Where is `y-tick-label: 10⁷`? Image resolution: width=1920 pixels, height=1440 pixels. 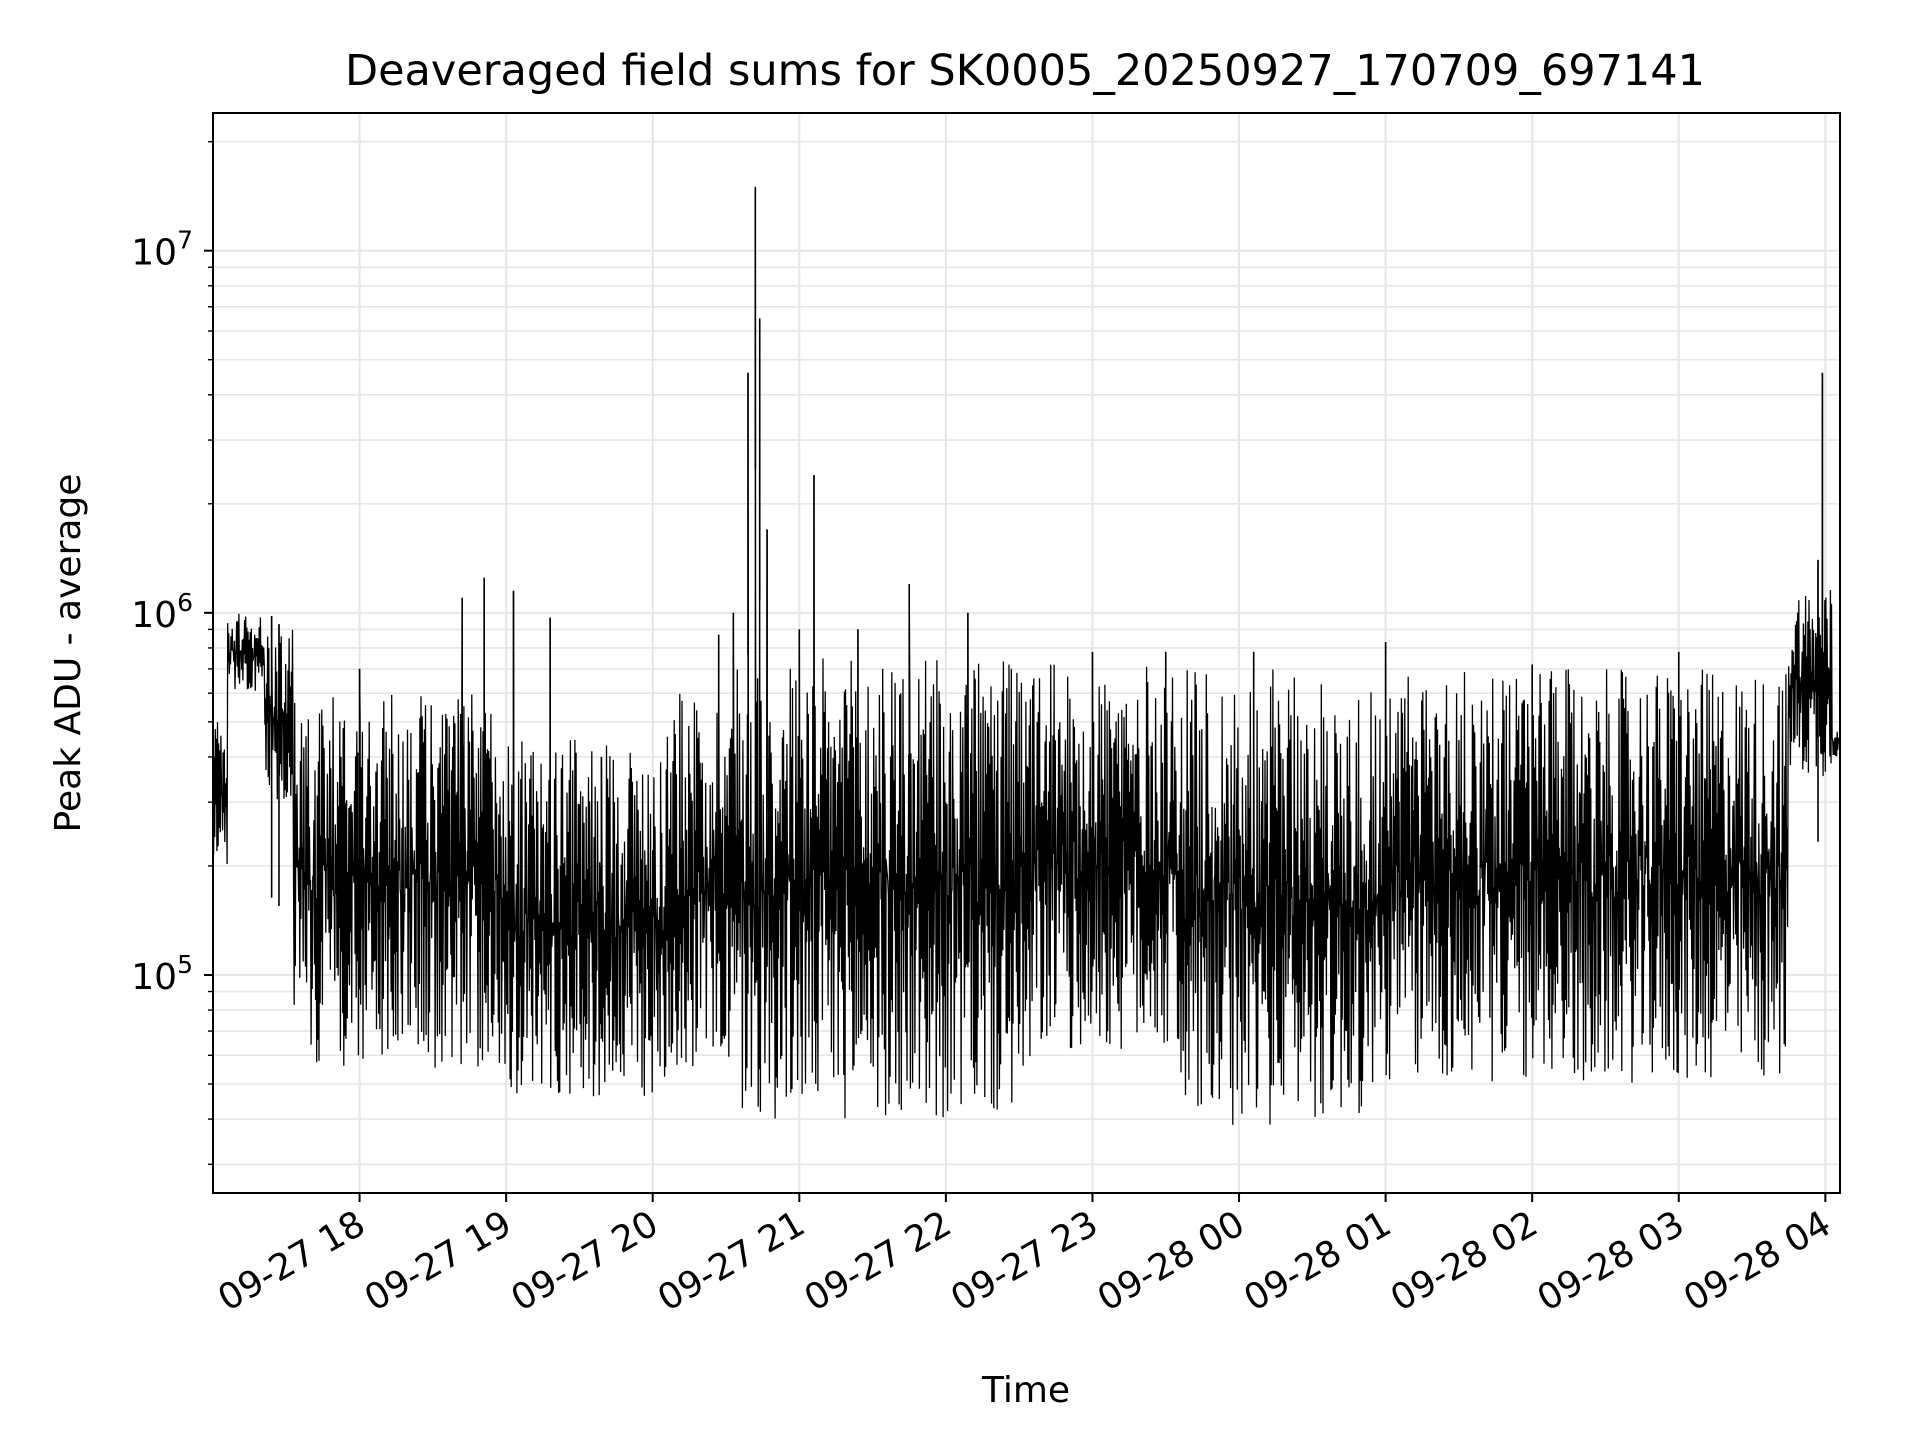
y-tick-label: 10⁷ is located at coordinates (162, 250).